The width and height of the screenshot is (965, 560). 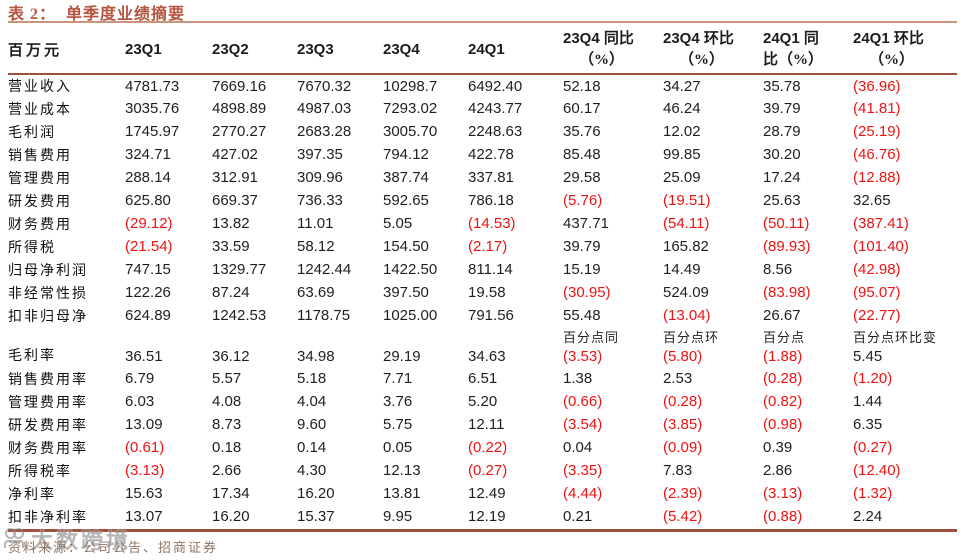 What do you see at coordinates (324, 269) in the screenshot?
I see `cell-value: 1242.44` at bounding box center [324, 269].